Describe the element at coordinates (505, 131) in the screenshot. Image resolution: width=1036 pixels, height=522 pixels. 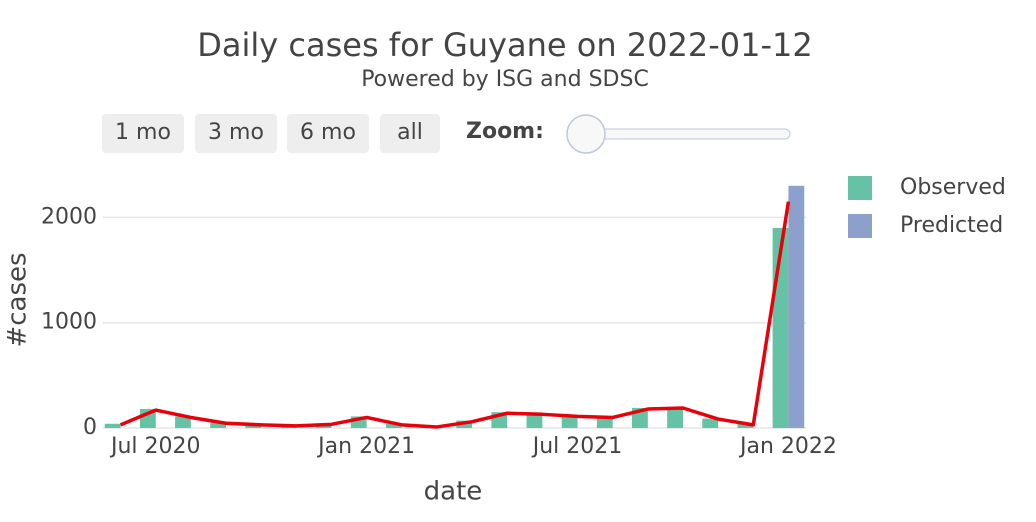
I see `zoom-label: Zoom:` at that location.